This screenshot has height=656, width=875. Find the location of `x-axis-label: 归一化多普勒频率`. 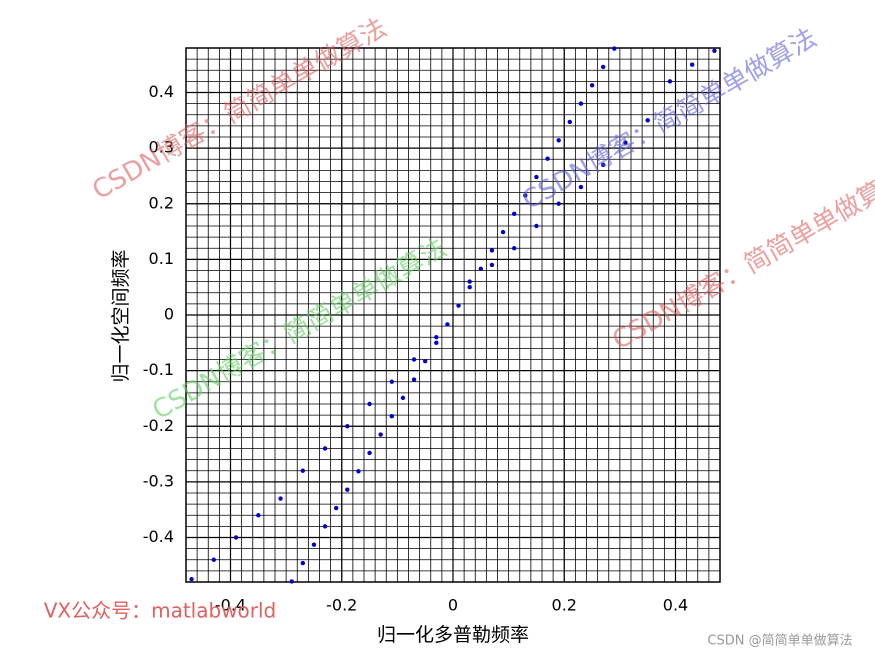

x-axis-label: 归一化多普勒频率 is located at coordinates (453, 635).